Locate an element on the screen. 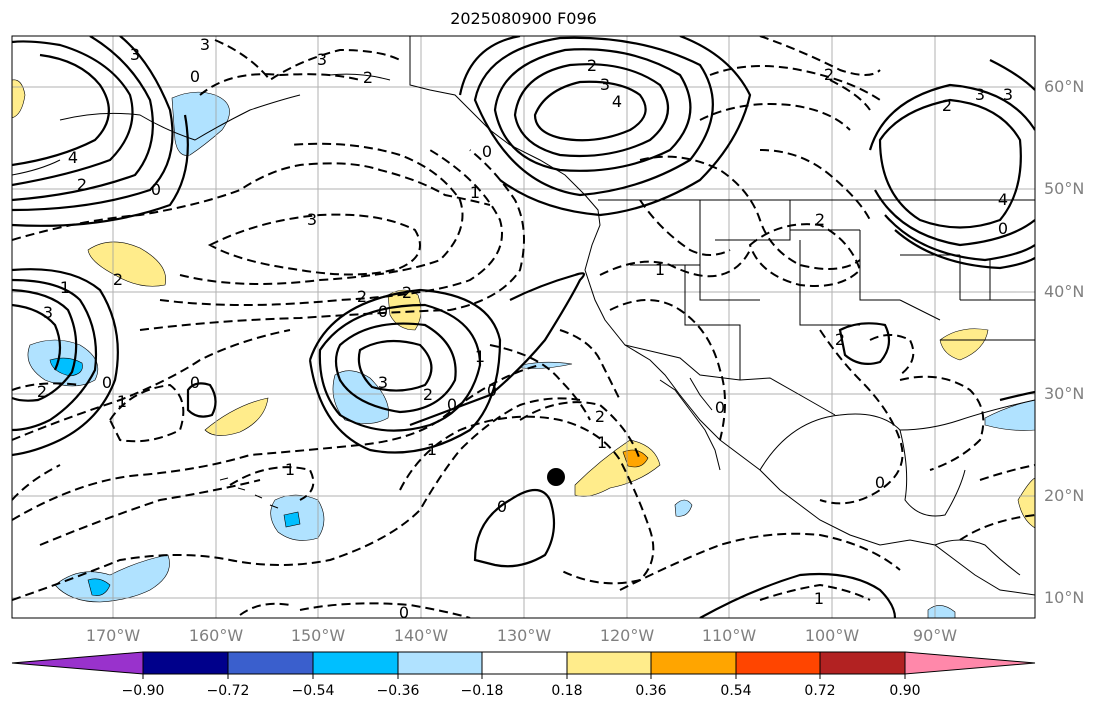 Image resolution: width=1105 pixels, height=712 pixels. map-title: 2025080900 F096 is located at coordinates (523, 18).